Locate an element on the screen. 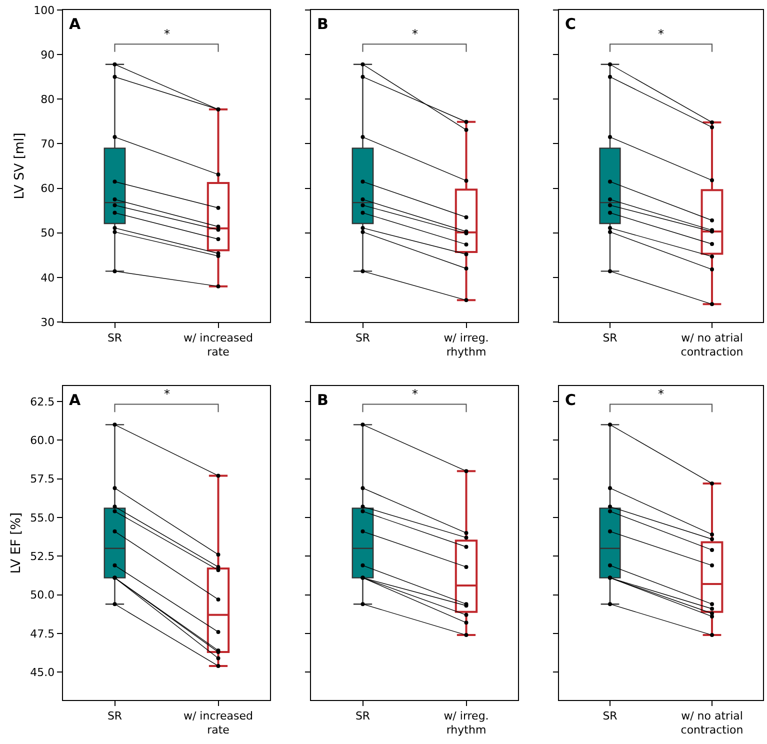  y-tick-label: 50.0 is located at coordinates (42, 595).